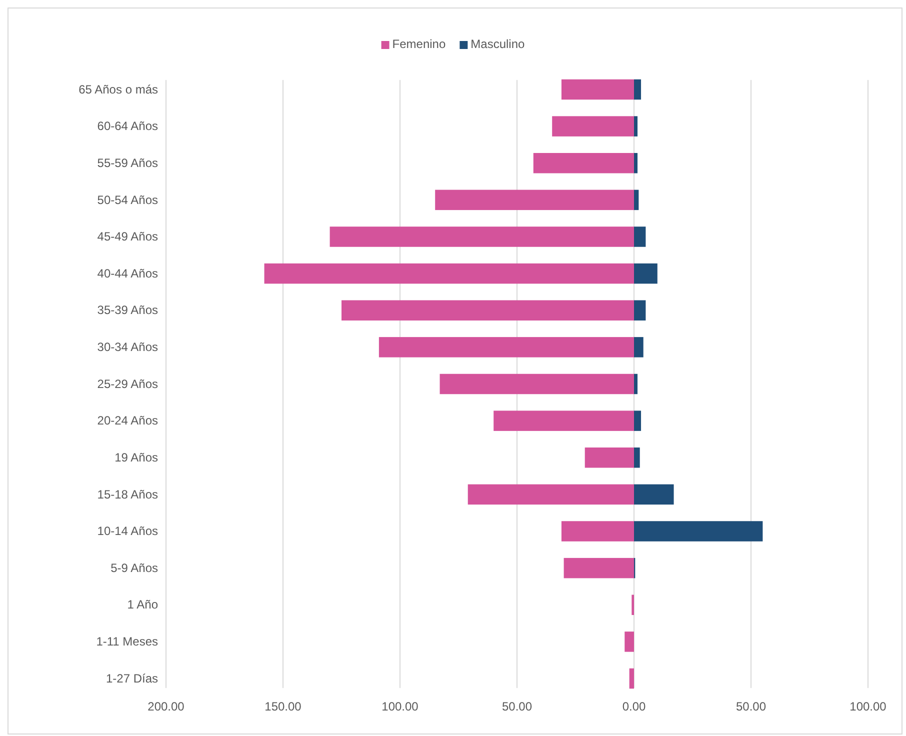 This screenshot has height=736, width=906. What do you see at coordinates (498, 44) in the screenshot?
I see `legend-label: Masculino` at bounding box center [498, 44].